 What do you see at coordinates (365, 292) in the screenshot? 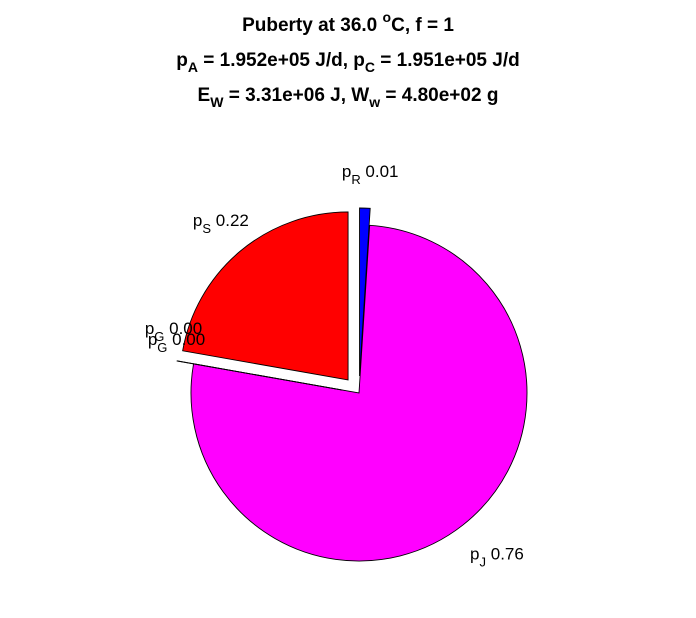
I see `pie-slice-pR` at bounding box center [365, 292].